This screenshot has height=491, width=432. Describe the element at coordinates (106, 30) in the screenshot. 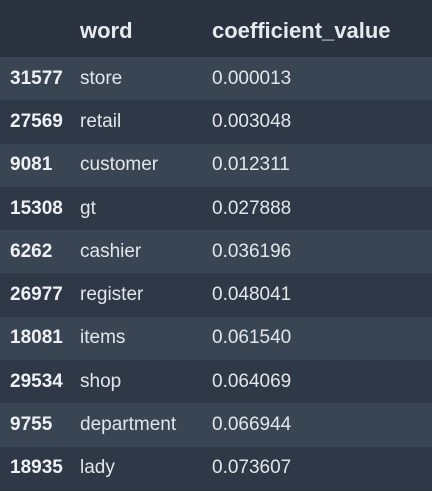

I see `header-word: word` at that location.